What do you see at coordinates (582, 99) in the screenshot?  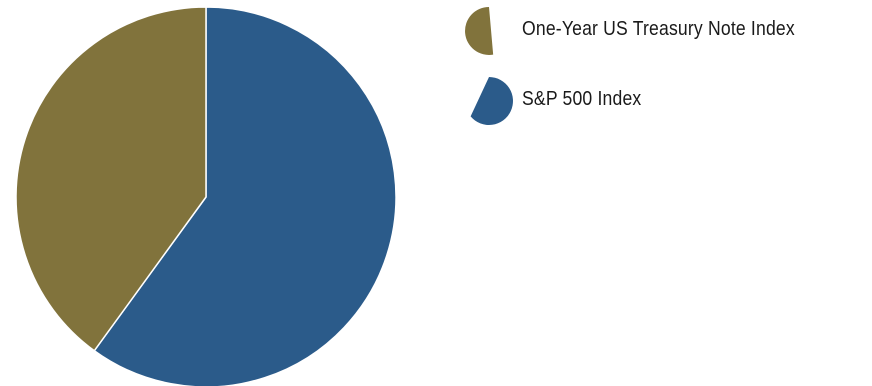 I see `legend-label-sp500: S&P 500 Index` at bounding box center [582, 99].